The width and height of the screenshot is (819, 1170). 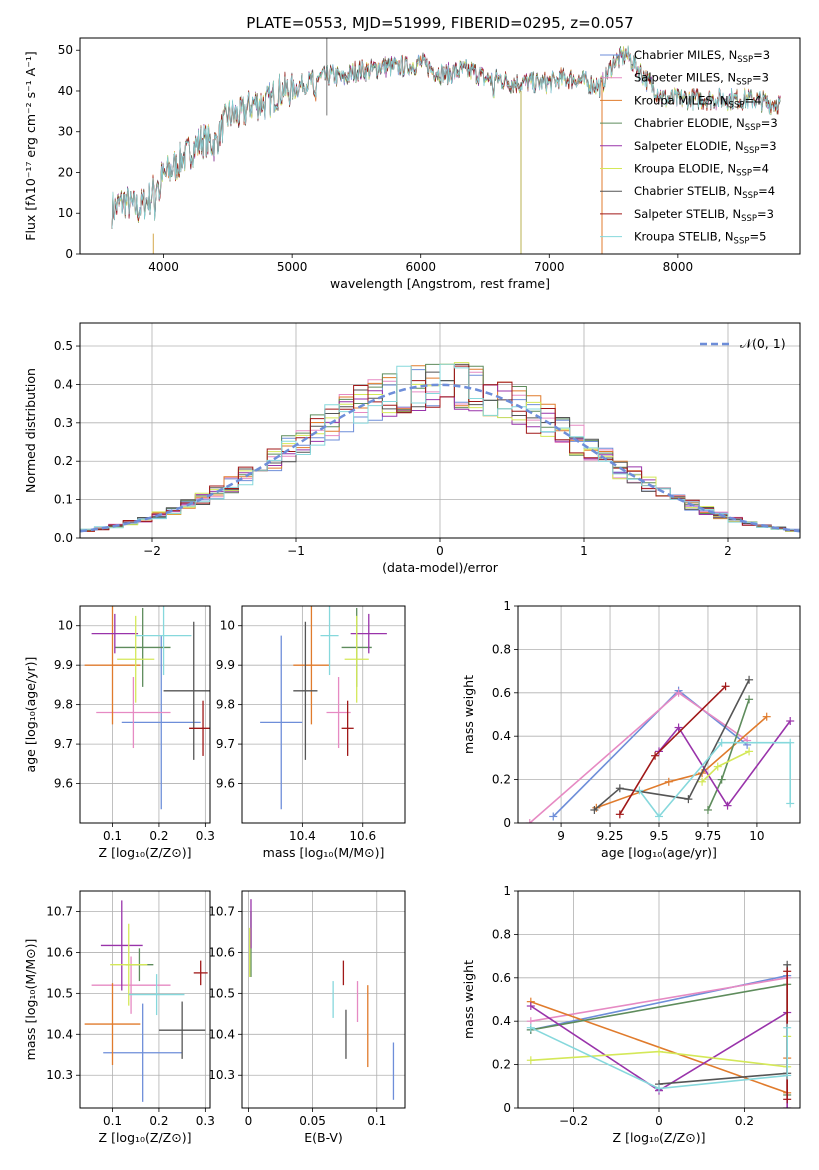 I want to click on x-tick-label: 1, so click(x=584, y=551).